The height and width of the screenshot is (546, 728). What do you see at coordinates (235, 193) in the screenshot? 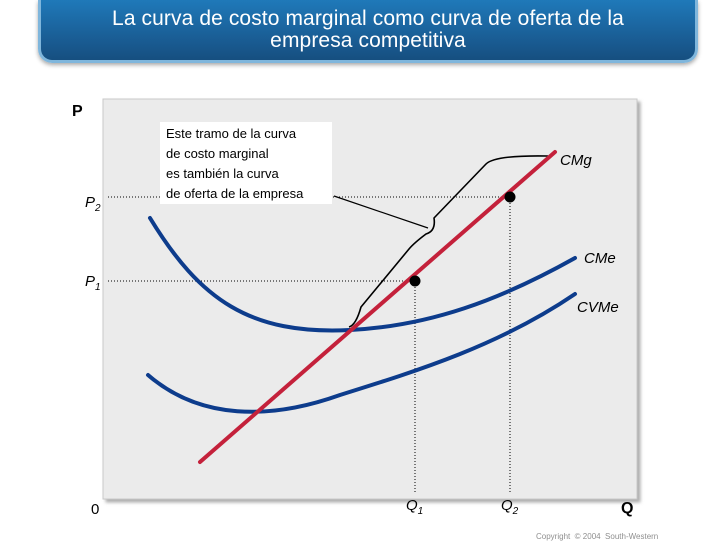
I see `annotation-line-4: de oferta de la empresa` at bounding box center [235, 193].